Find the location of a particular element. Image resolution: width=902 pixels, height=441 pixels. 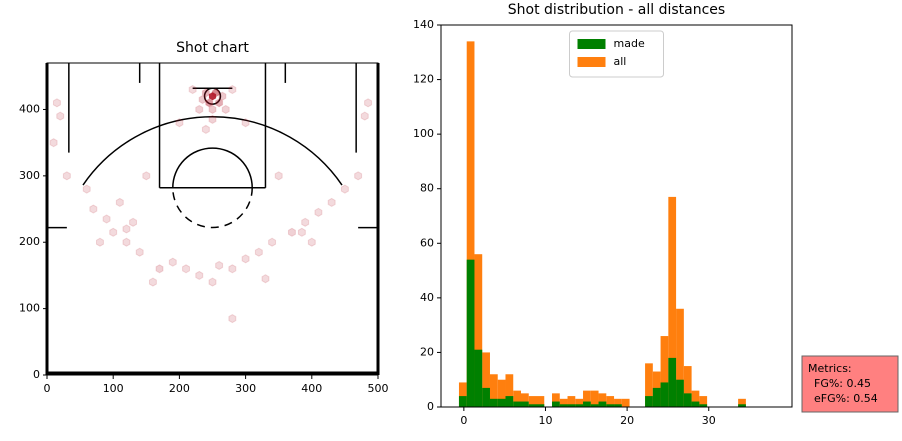

metrics-line: FG%: 0.45 is located at coordinates (842, 383).